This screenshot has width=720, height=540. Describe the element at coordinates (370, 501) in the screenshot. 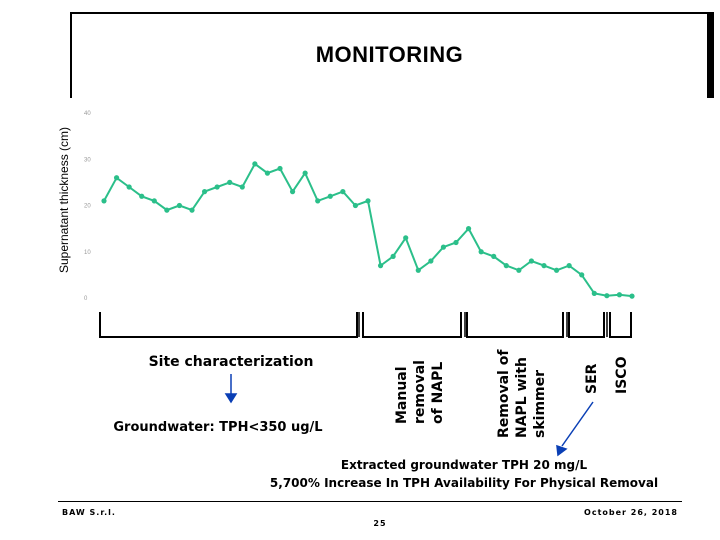

I see `footer-divider` at that location.